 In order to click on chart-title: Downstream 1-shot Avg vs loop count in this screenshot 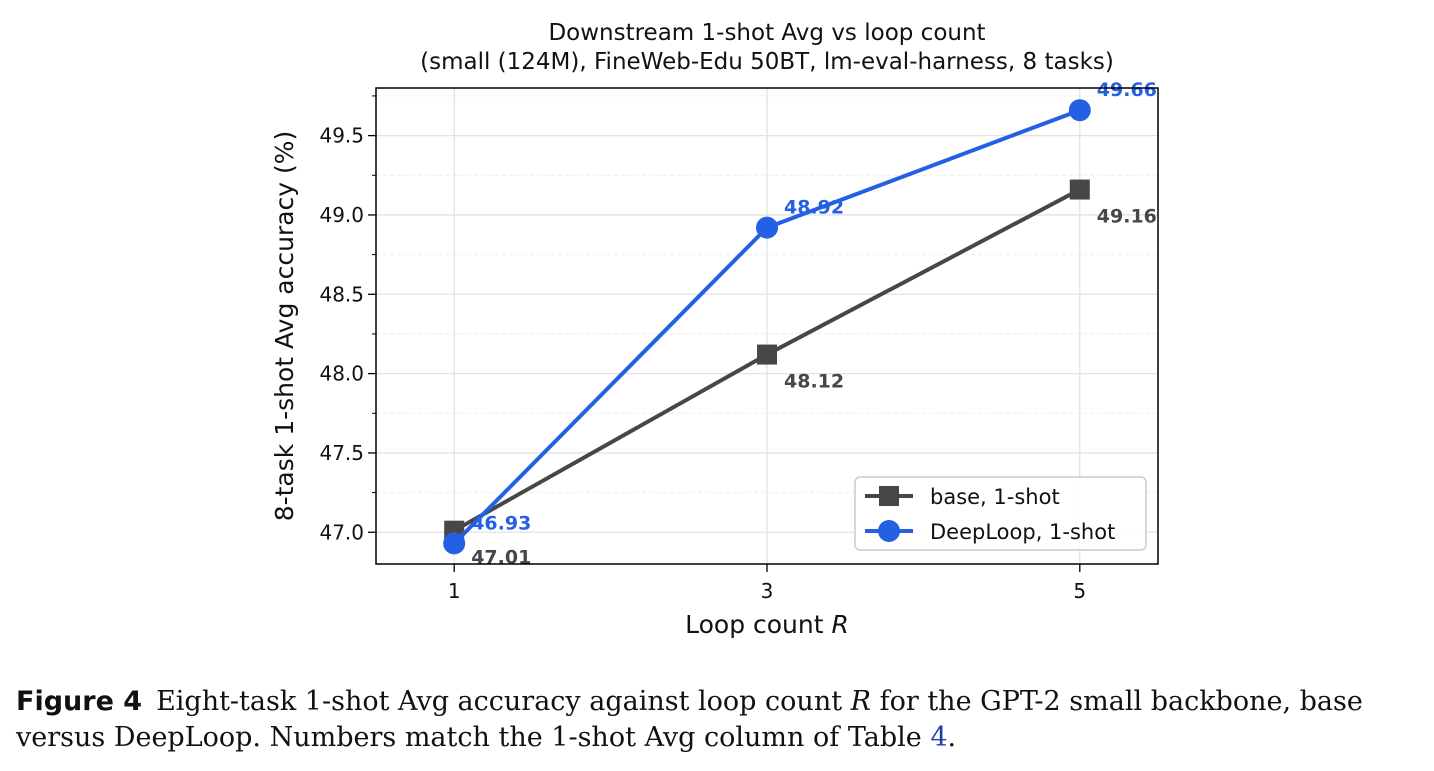, I will do `click(766, 33)`.